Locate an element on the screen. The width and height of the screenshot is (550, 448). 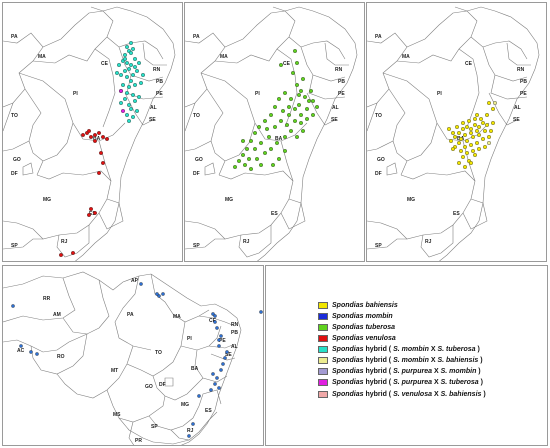
state-label: SP is located at coordinates (378, 246).